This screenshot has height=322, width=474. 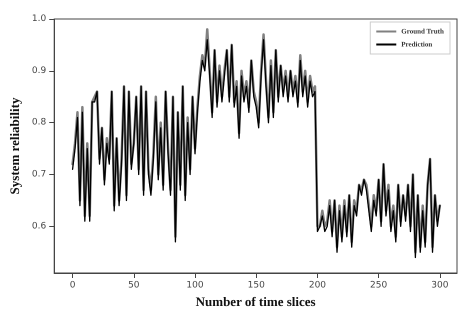 I want to click on y-tick-label: 0.9, so click(x=39, y=71).